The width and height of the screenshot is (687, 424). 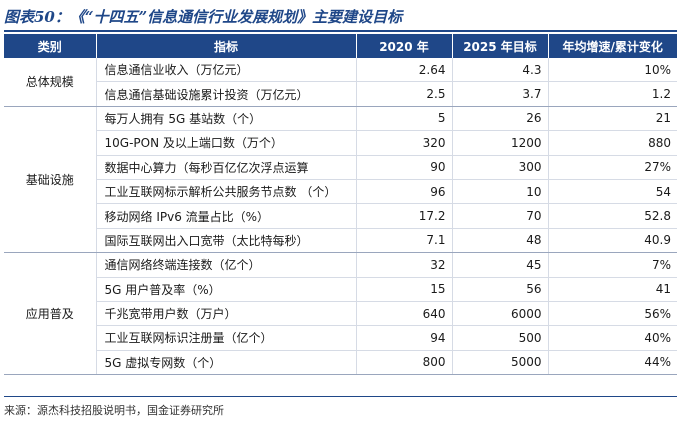 What do you see at coordinates (500, 46) in the screenshot?
I see `header-2025: 2025 年目标` at bounding box center [500, 46].